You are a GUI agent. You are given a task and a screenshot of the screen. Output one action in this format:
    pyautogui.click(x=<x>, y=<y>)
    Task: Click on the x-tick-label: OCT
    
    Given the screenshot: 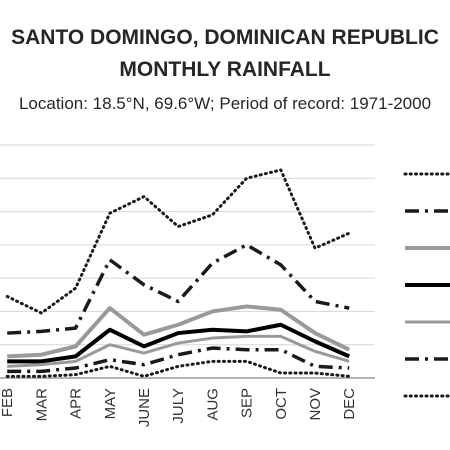 What is the action you would take?
    pyautogui.click(x=281, y=404)
    